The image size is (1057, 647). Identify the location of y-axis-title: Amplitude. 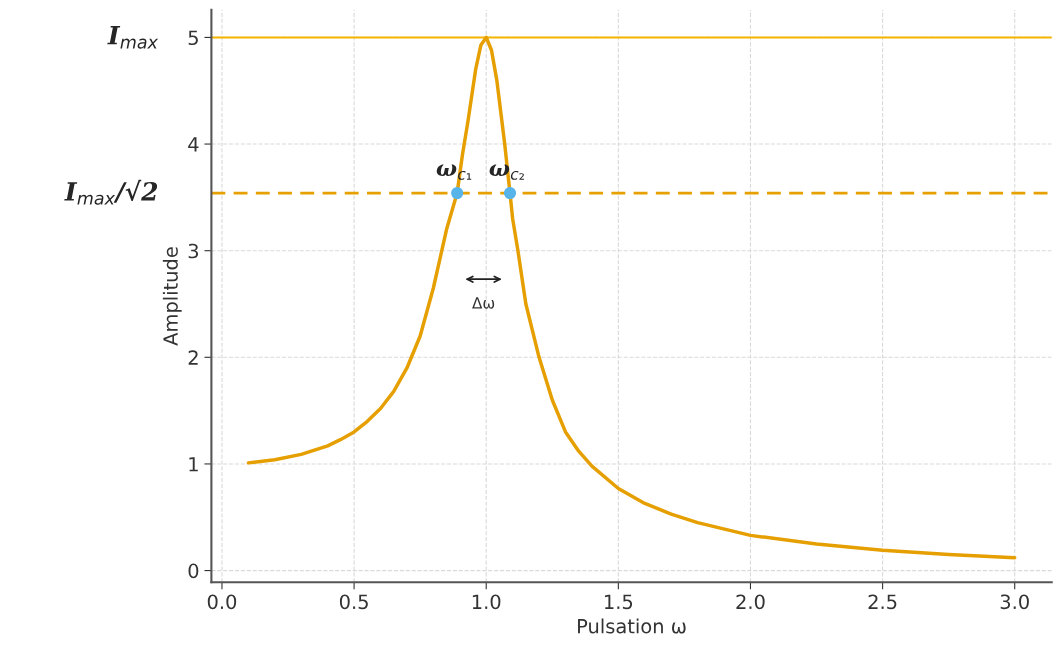
(172, 296).